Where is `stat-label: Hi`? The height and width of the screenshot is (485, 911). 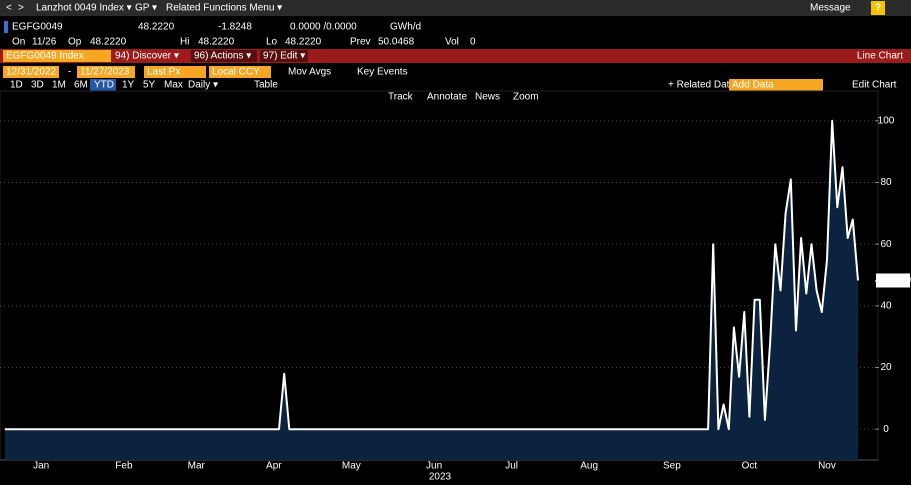
stat-label: Hi is located at coordinates (184, 42).